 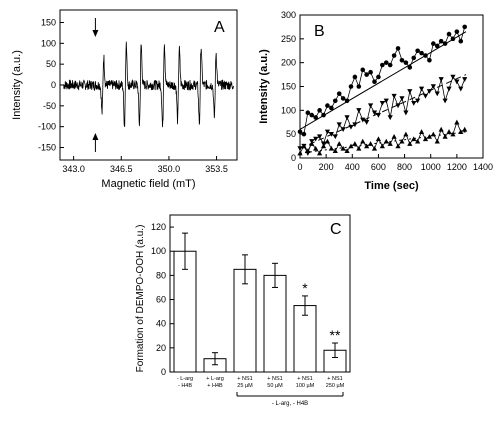 What do you see at coordinates (185, 386) in the screenshot?
I see `category-label: - H4B` at bounding box center [185, 386].